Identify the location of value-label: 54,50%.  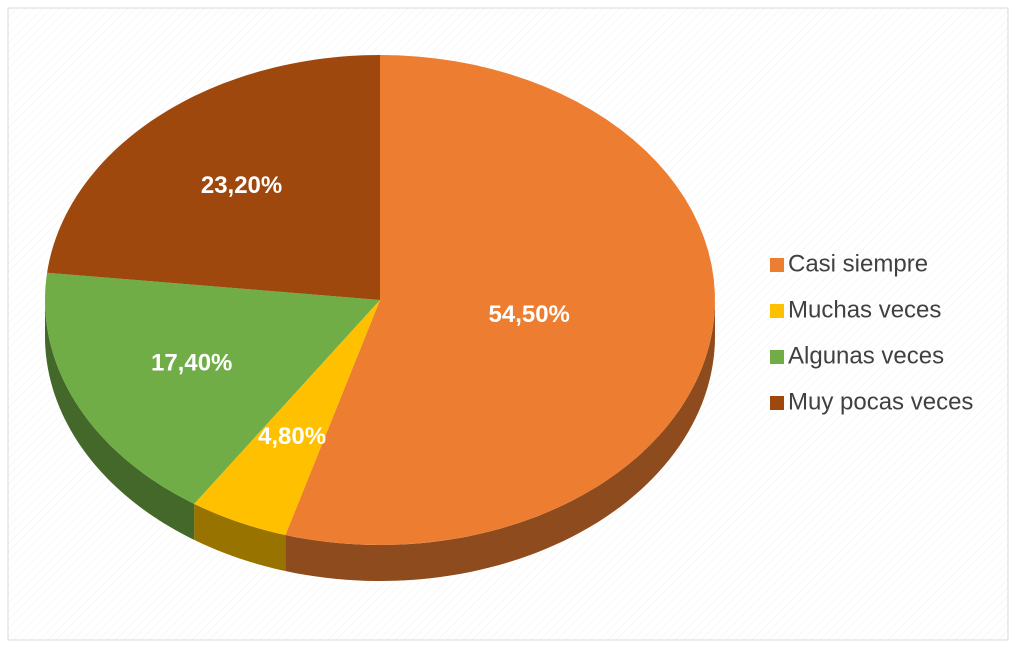
(529, 314).